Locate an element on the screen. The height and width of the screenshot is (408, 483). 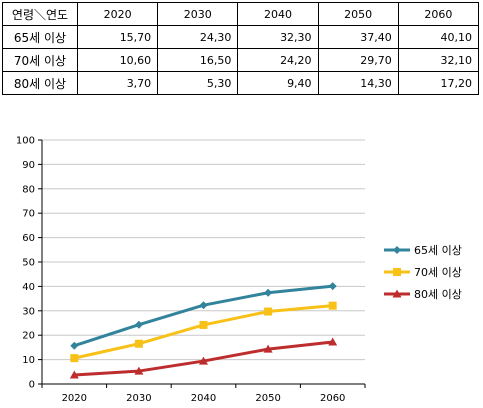
table-row: 65세 이상 15,70 24,30 32,30 37,40 40,10 is located at coordinates (241, 37).